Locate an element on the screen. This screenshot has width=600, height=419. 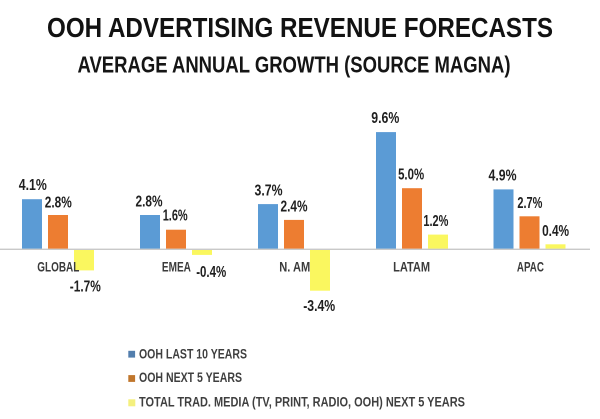
svg-text: 2.7% is located at coordinates (529, 203).